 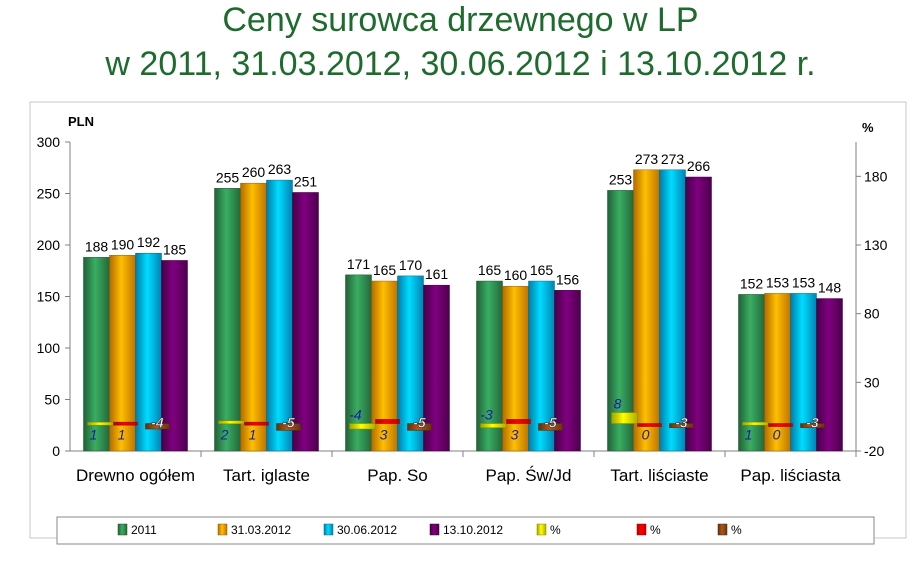 I want to click on bar-value-label: 266, so click(x=699, y=166).